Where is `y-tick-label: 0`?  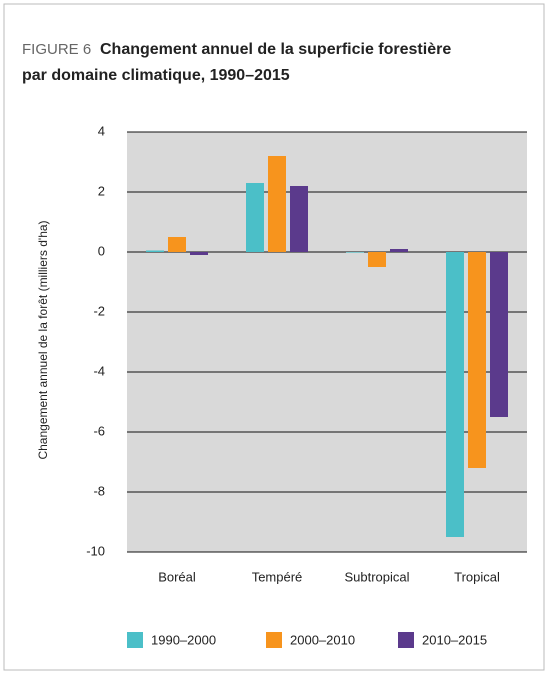 y-tick-label: 0 is located at coordinates (101, 250).